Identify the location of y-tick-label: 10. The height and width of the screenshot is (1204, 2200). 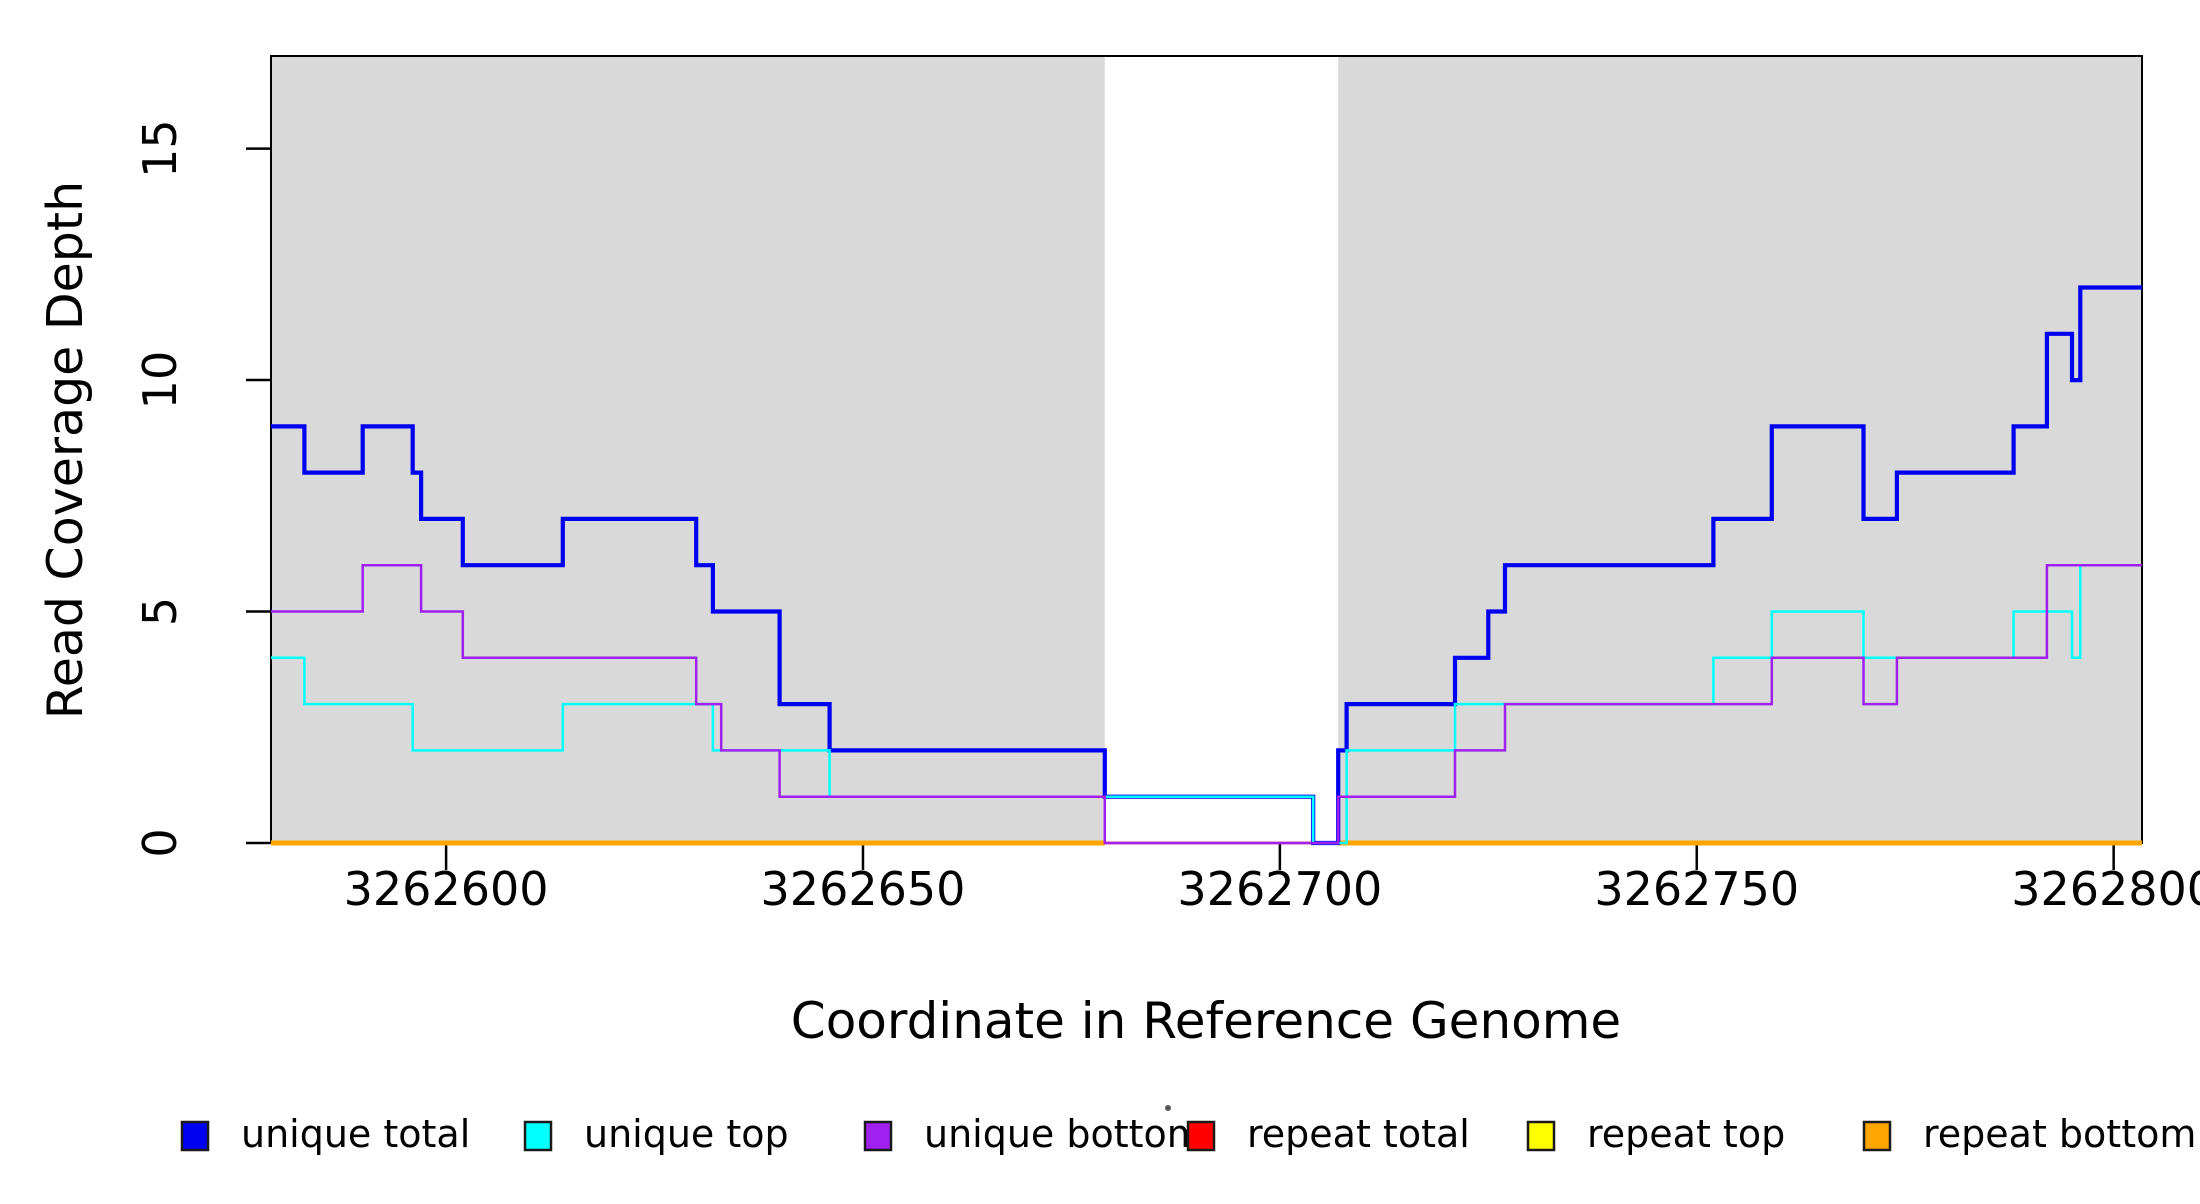
(160, 380).